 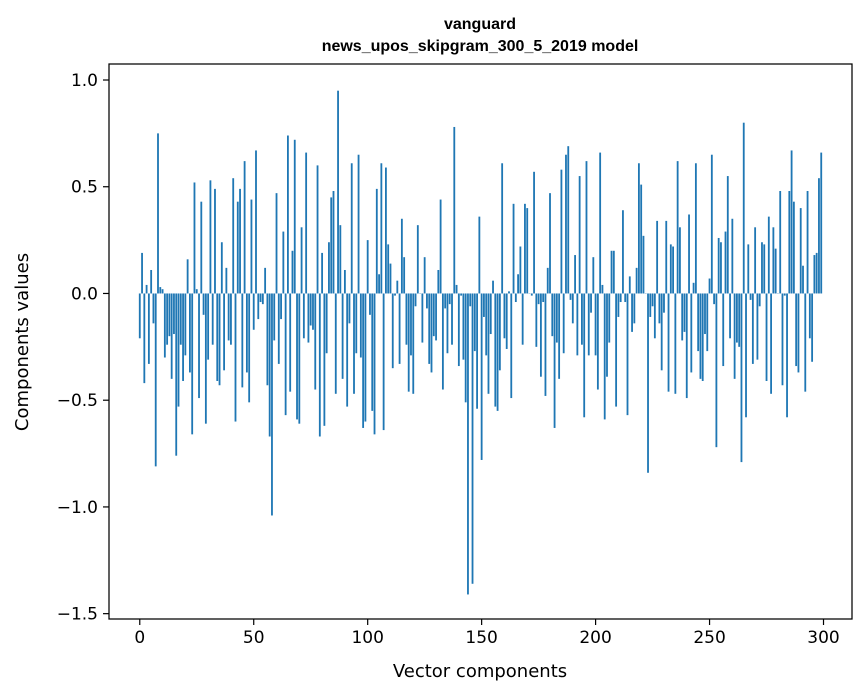 I want to click on y-tick-label-2: −0.5, so click(x=77, y=401).